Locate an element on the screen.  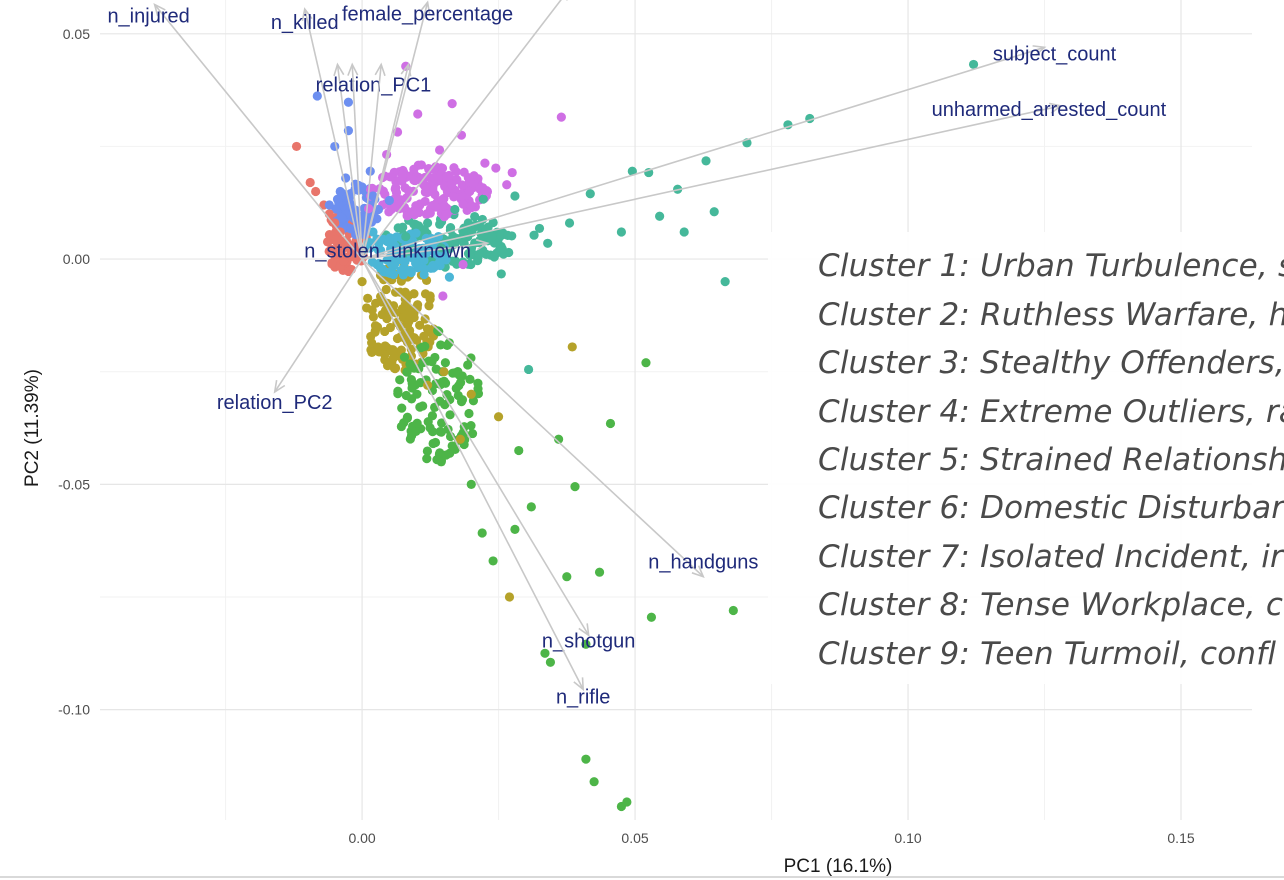
x-tick-label: 0.00 is located at coordinates (361, 838).